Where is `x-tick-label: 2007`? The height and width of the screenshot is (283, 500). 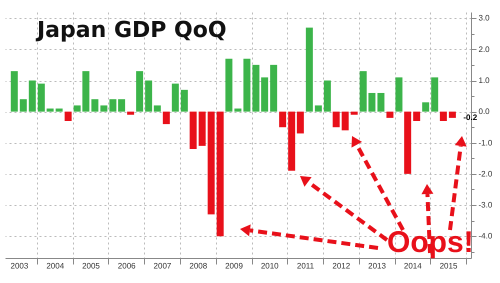 x-tick-label: 2007 is located at coordinates (163, 266).